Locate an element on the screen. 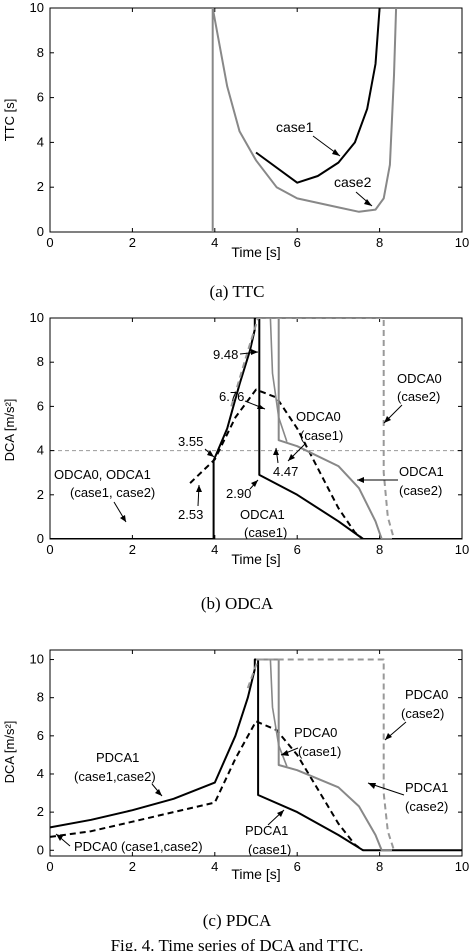 The width and height of the screenshot is (474, 951). label-pdca0-case1-sub: (case1) is located at coordinates (319, 751).